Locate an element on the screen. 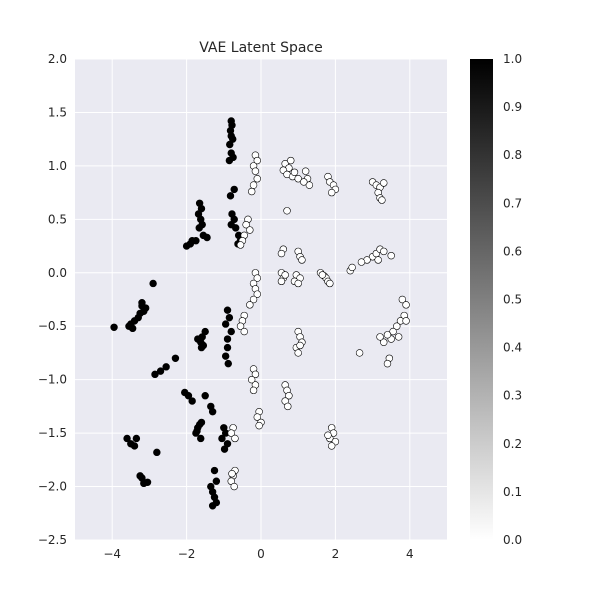 Image resolution: width=600 pixels, height=600 pixels. y-tick-label: −2.0 is located at coordinates (52, 487).